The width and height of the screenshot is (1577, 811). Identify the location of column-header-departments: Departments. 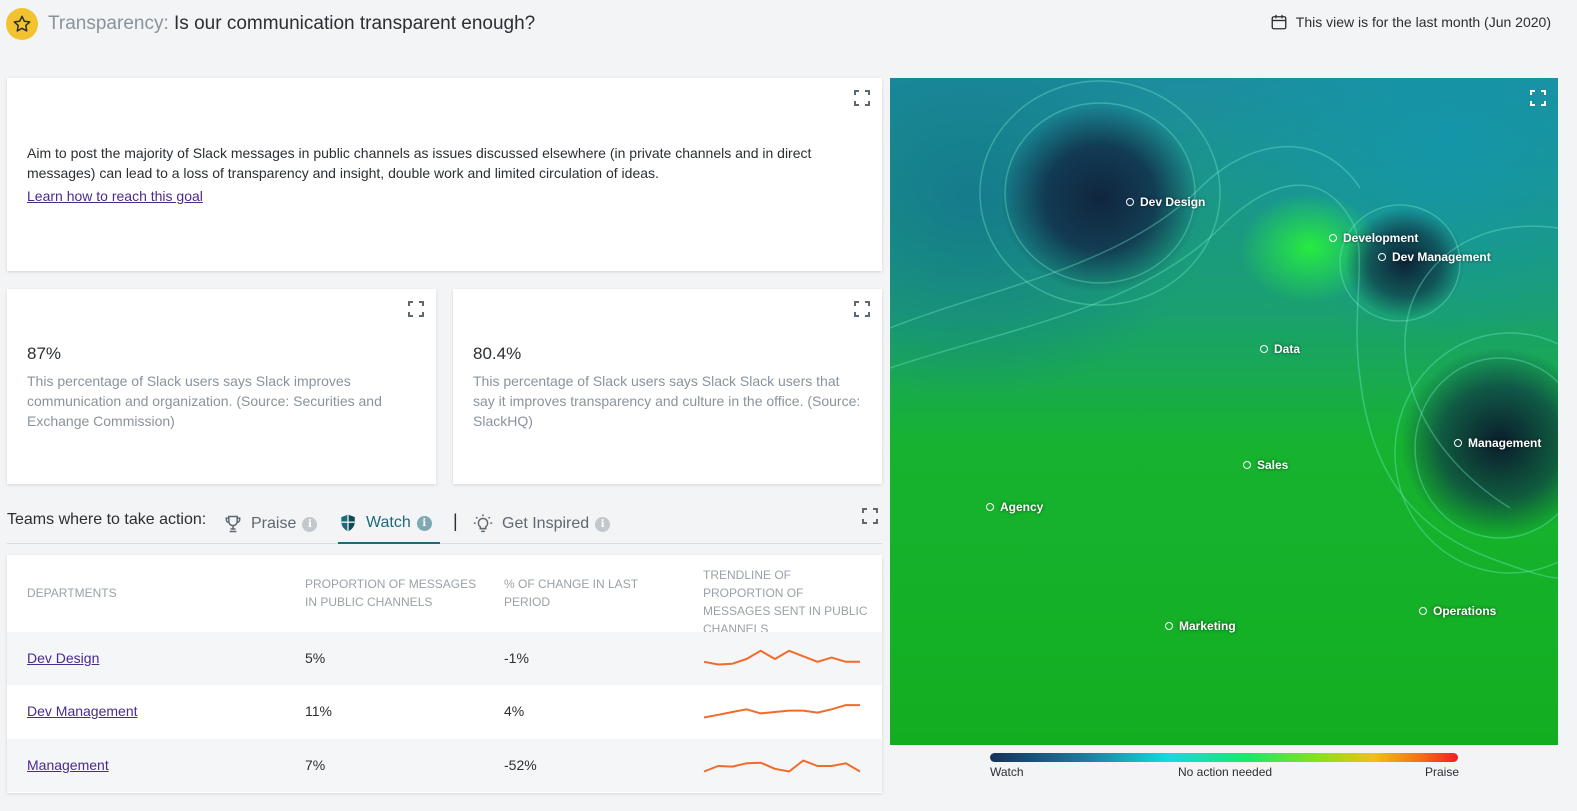
(72, 593).